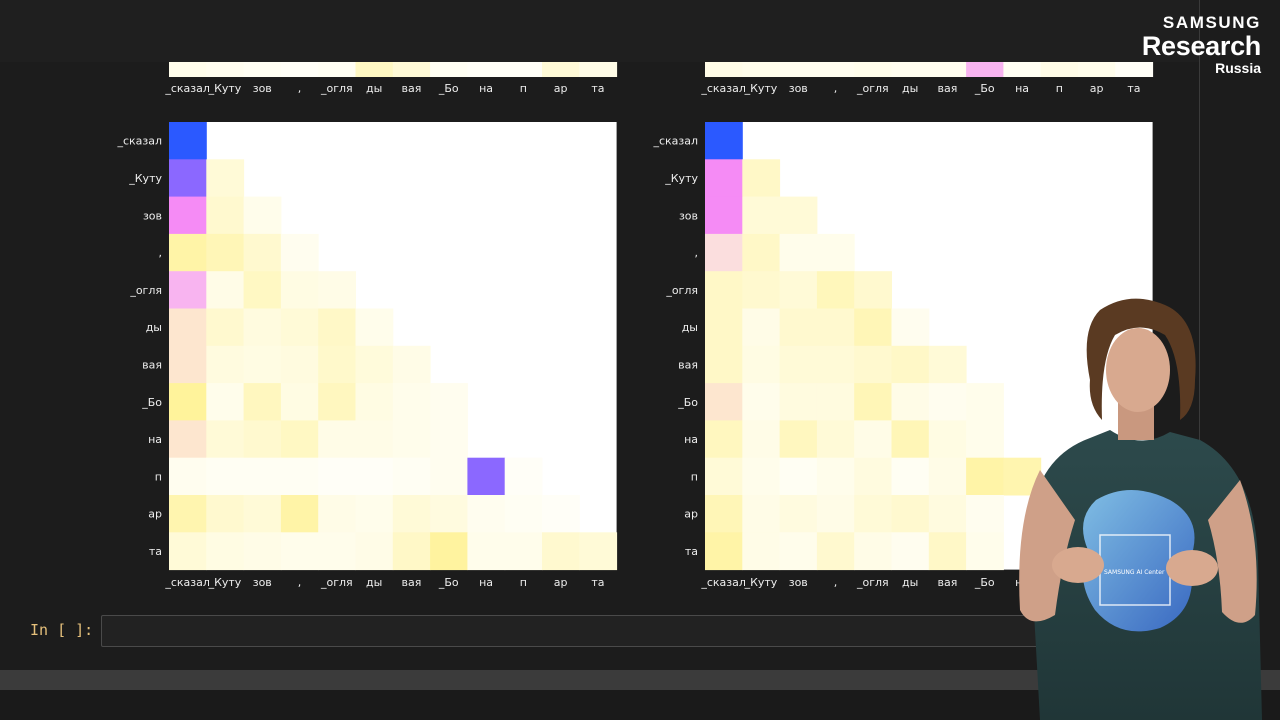 This screenshot has height=720, width=1280. What do you see at coordinates (691, 514) in the screenshot?
I see `y-tick-label: ар` at bounding box center [691, 514].